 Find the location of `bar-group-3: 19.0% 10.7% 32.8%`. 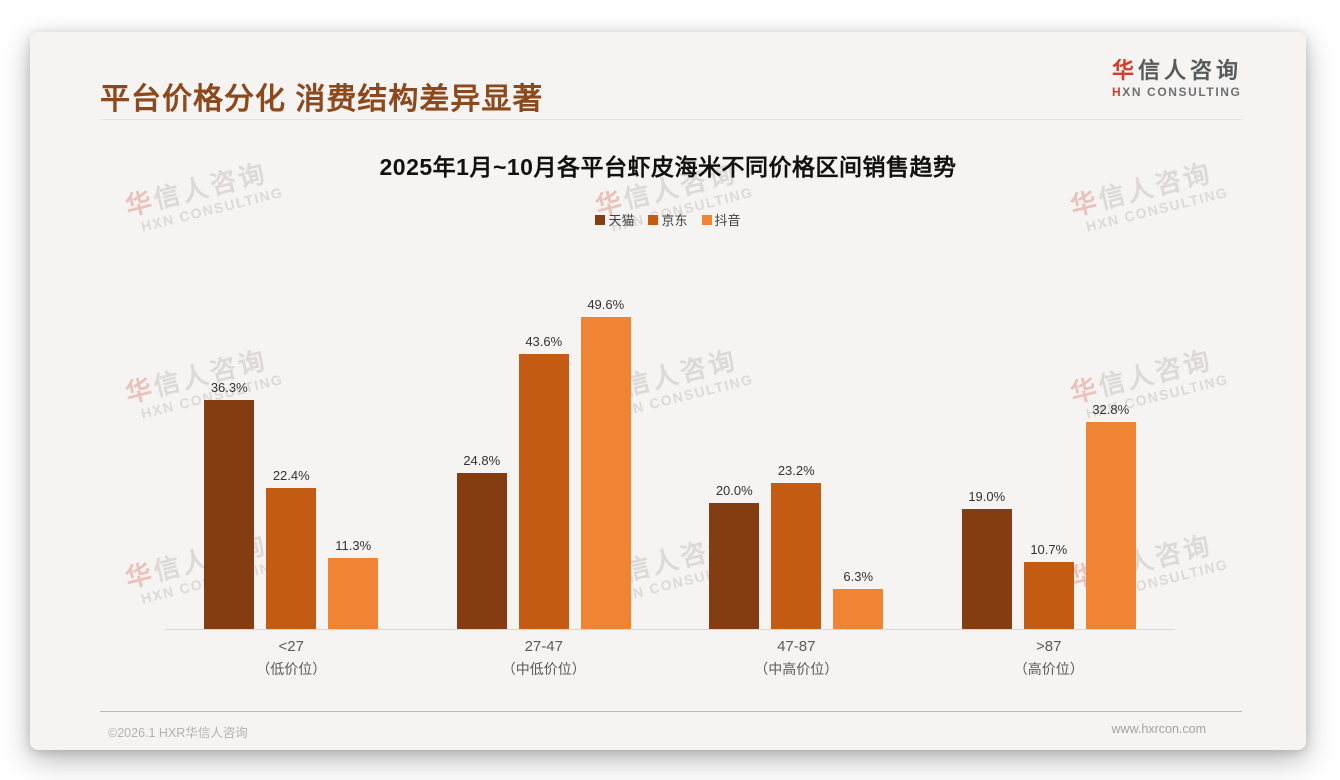

bar-group-3: 19.0% 10.7% 32.8% is located at coordinates (1049, 433).